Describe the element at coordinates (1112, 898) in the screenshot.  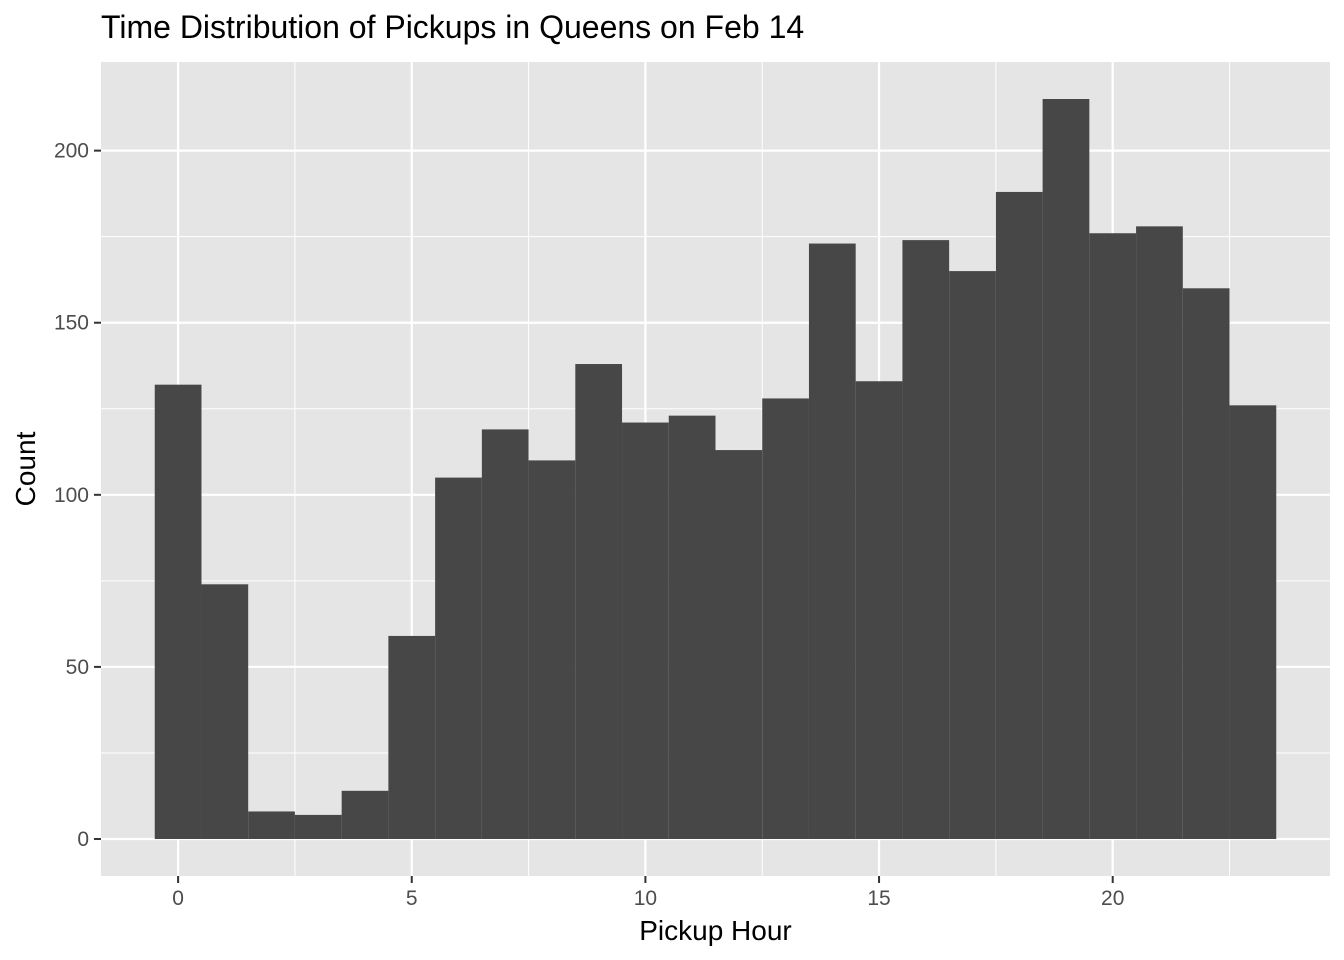
I see `x-tick-label: 20` at that location.